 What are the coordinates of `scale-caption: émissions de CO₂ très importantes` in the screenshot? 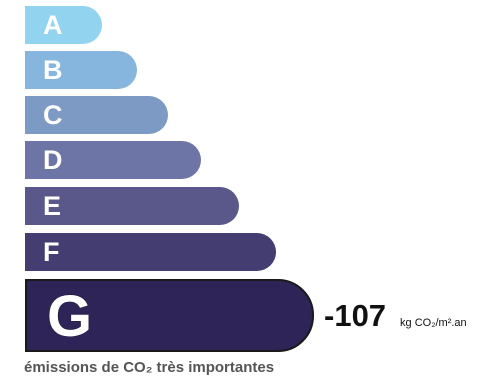 It's located at (149, 367).